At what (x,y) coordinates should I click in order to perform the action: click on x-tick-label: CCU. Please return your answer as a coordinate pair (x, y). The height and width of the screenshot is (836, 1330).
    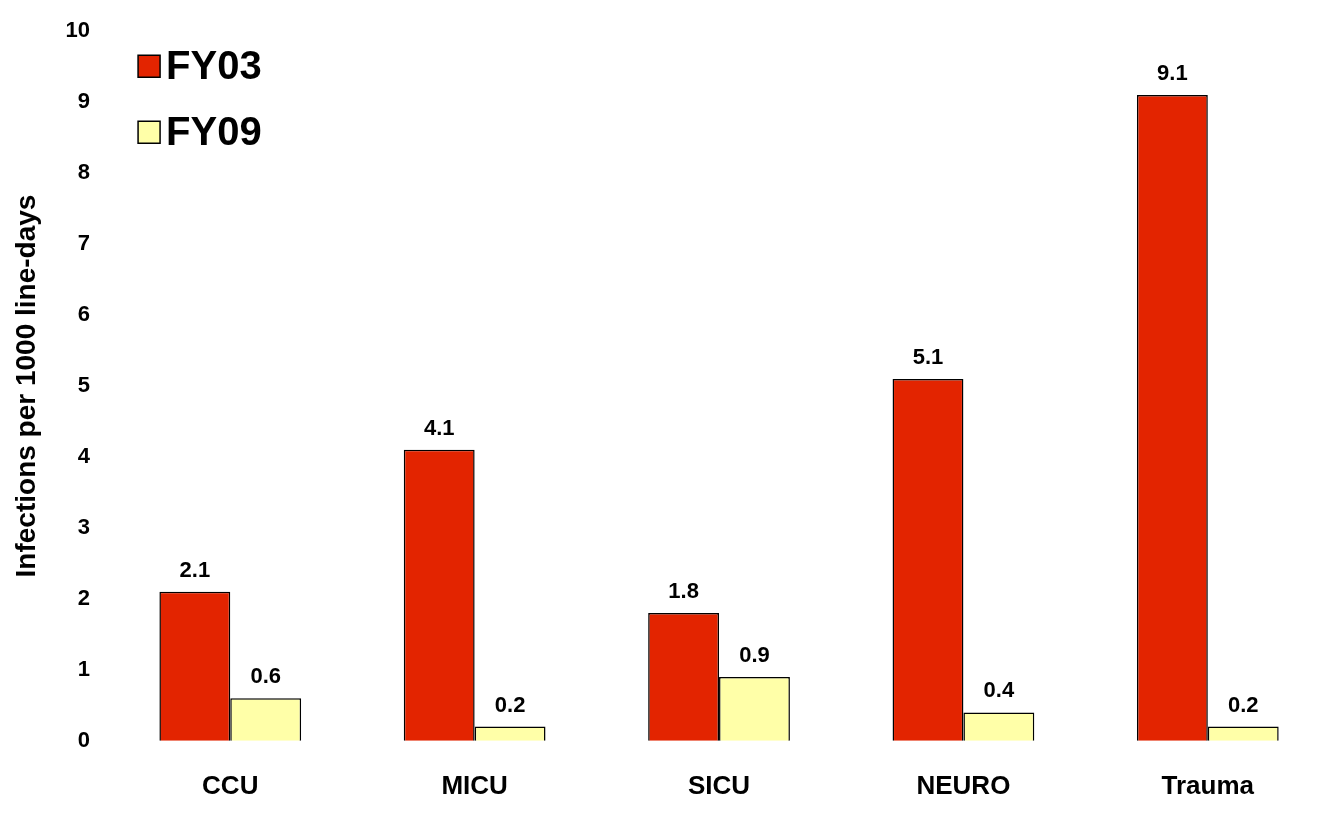
    Looking at the image, I should click on (230, 784).